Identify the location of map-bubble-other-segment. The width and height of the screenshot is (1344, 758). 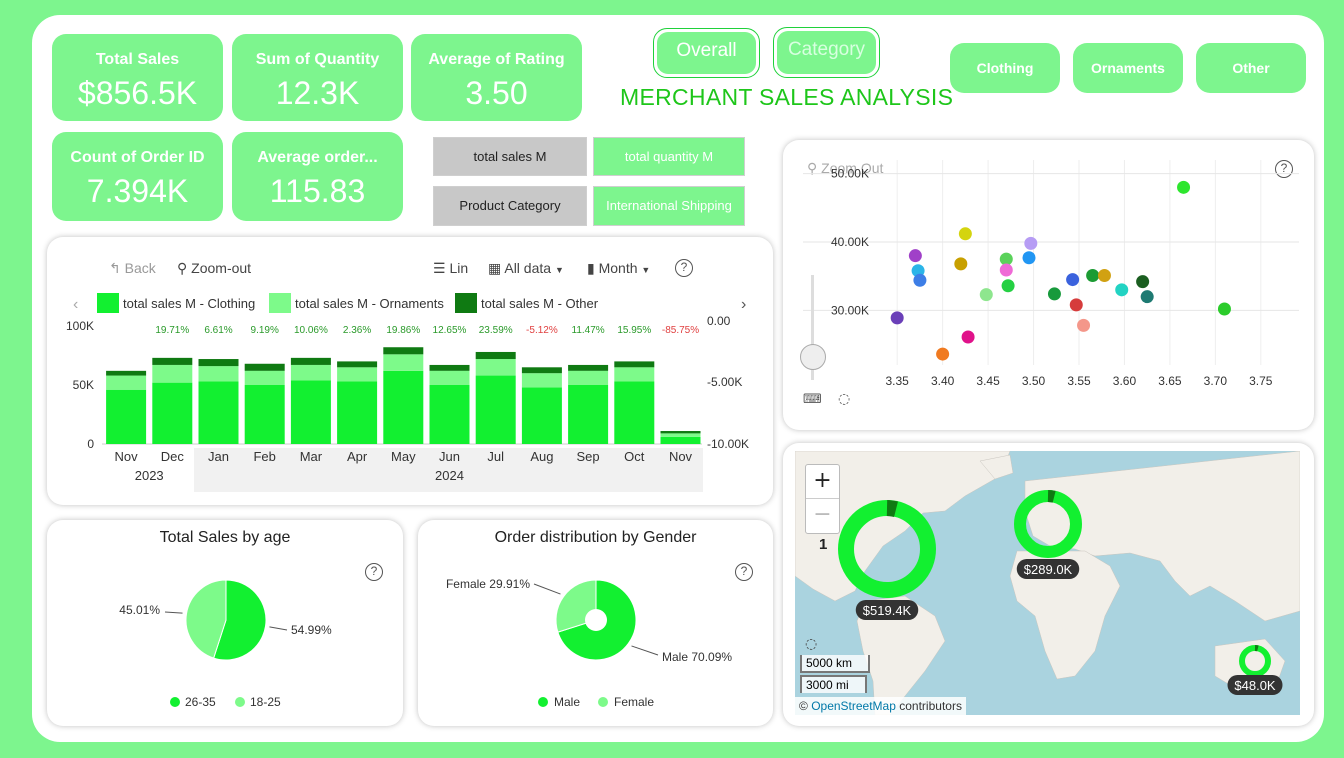
(892, 509).